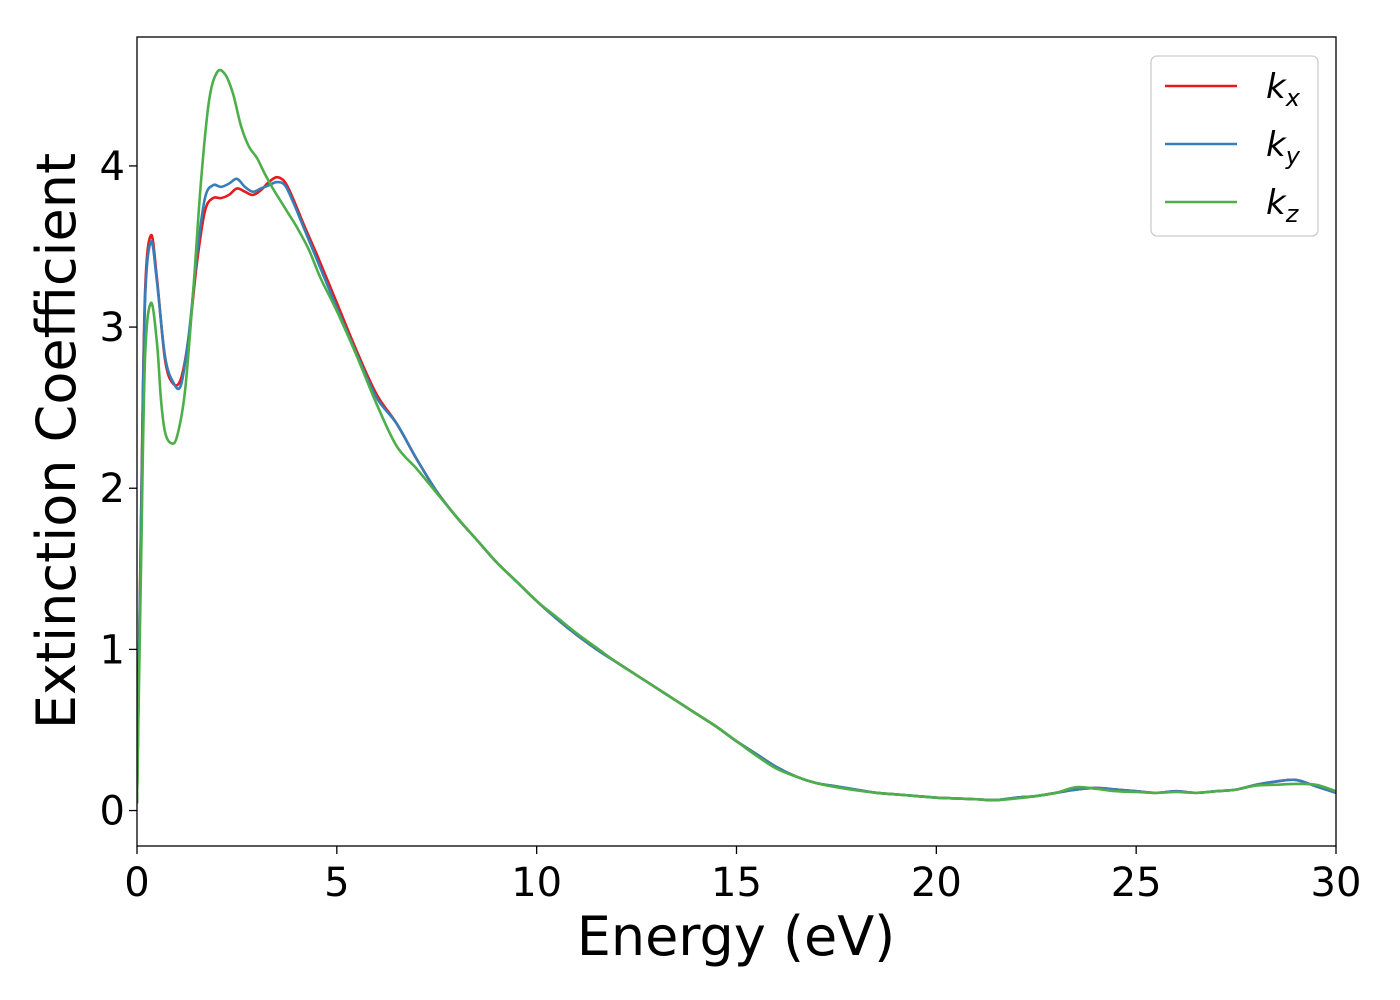  I want to click on y-tick-label: 0, so click(112, 812).